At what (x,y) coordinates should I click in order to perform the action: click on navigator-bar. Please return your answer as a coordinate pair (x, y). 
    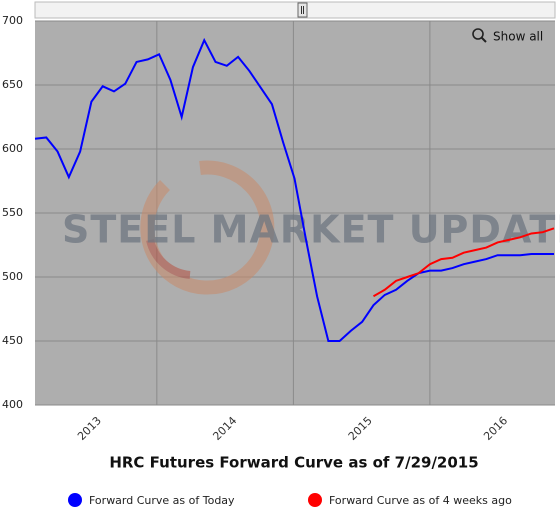
    Looking at the image, I should click on (295, 10).